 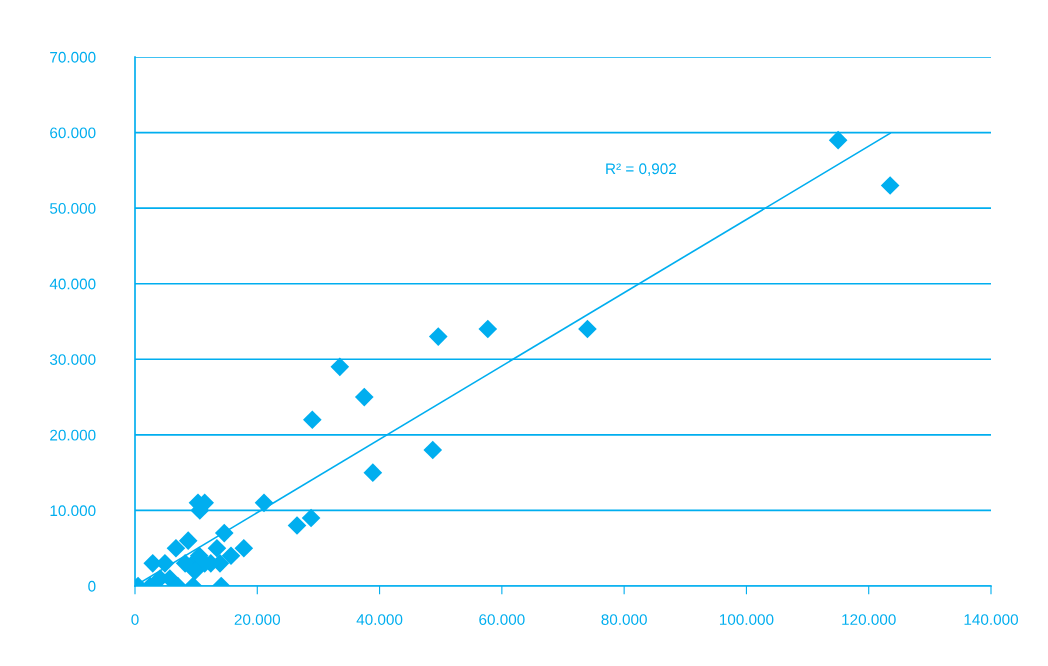 What do you see at coordinates (869, 619) in the screenshot?
I see `x-tick-label: 120.000` at bounding box center [869, 619].